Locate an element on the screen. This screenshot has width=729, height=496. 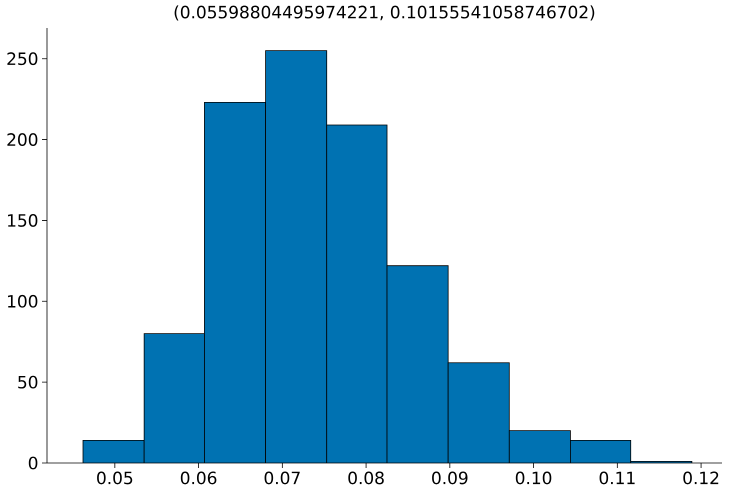
x-tick-label: 0.12 is located at coordinates (700, 478).